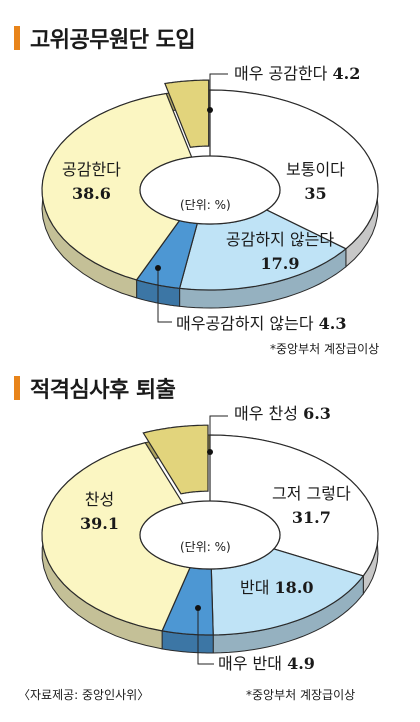 The height and width of the screenshot is (722, 420). I want to click on chart-title-text: 고위공무원단 도입, so click(113, 40).